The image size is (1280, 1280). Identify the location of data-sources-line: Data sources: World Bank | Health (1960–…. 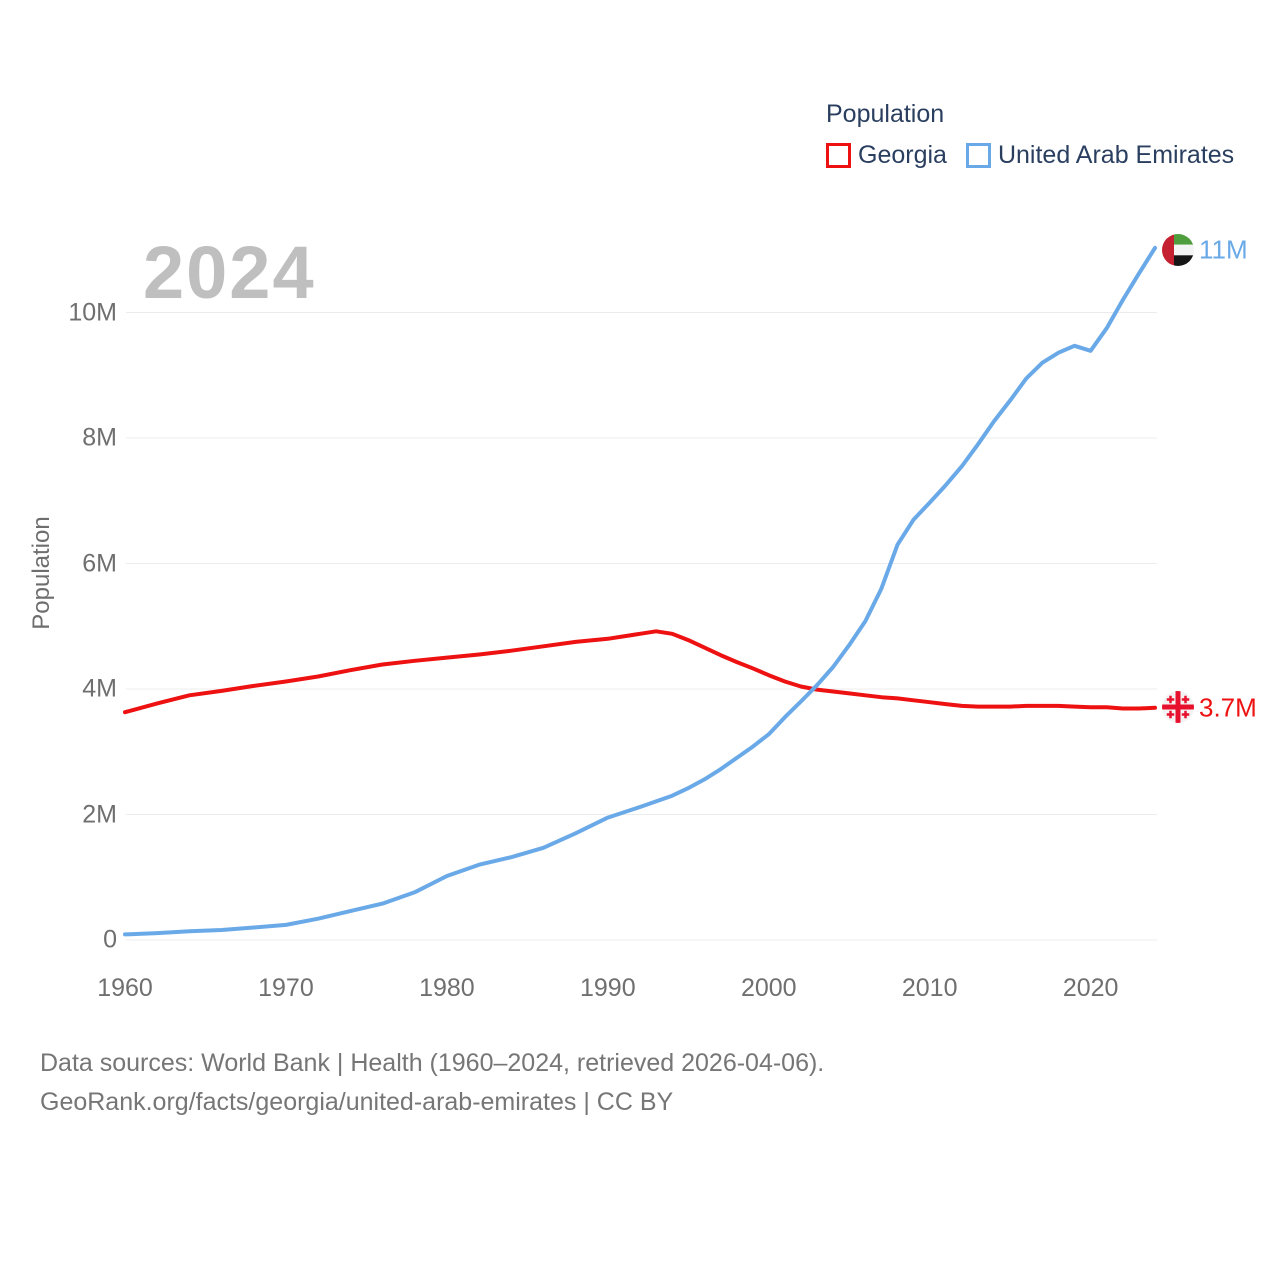
(432, 1063).